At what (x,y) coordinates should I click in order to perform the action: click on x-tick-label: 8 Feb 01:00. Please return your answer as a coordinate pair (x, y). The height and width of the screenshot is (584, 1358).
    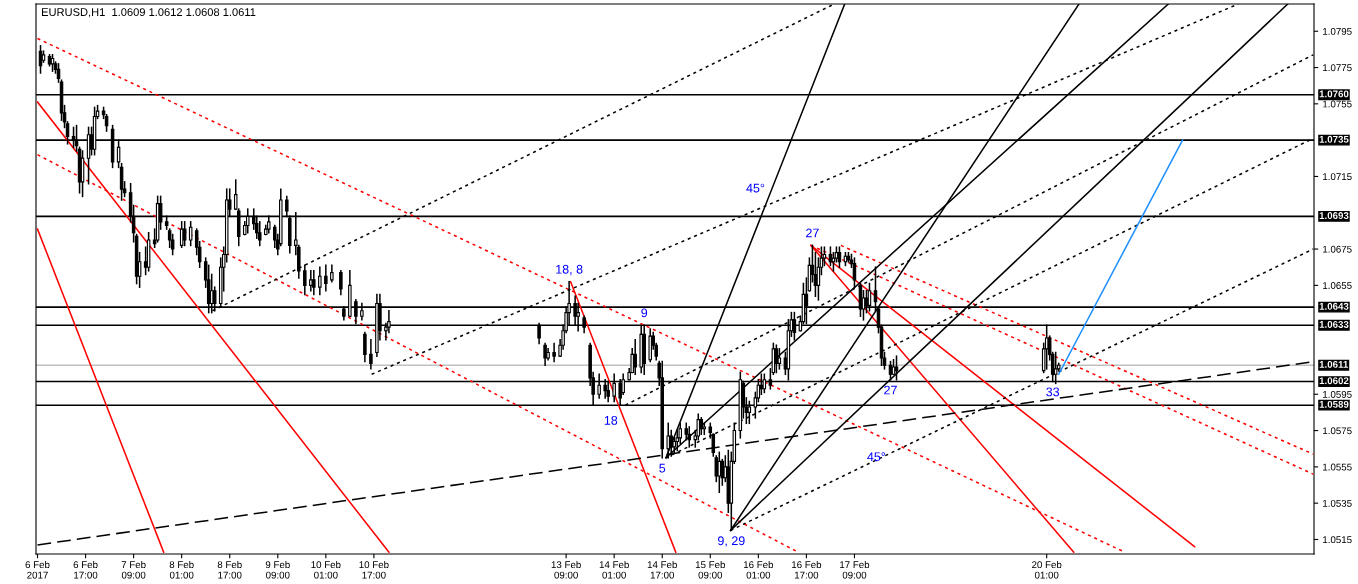
    Looking at the image, I should click on (181, 569).